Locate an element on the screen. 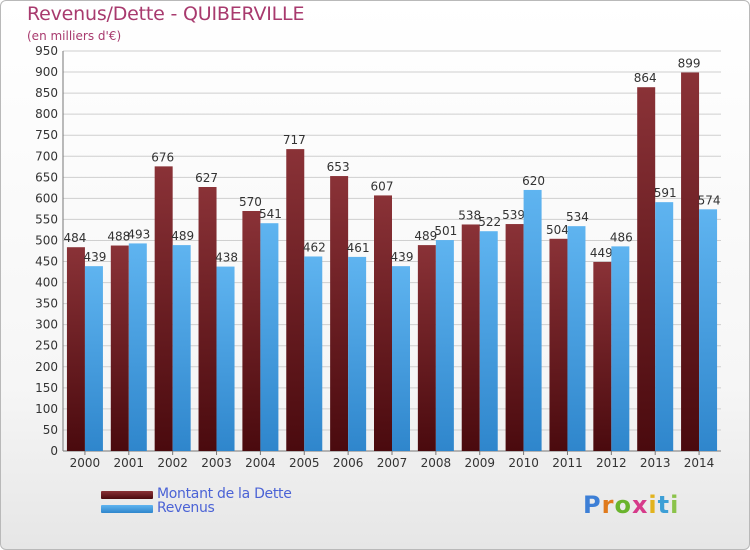  x-tick-label: 2002 is located at coordinates (172, 463).